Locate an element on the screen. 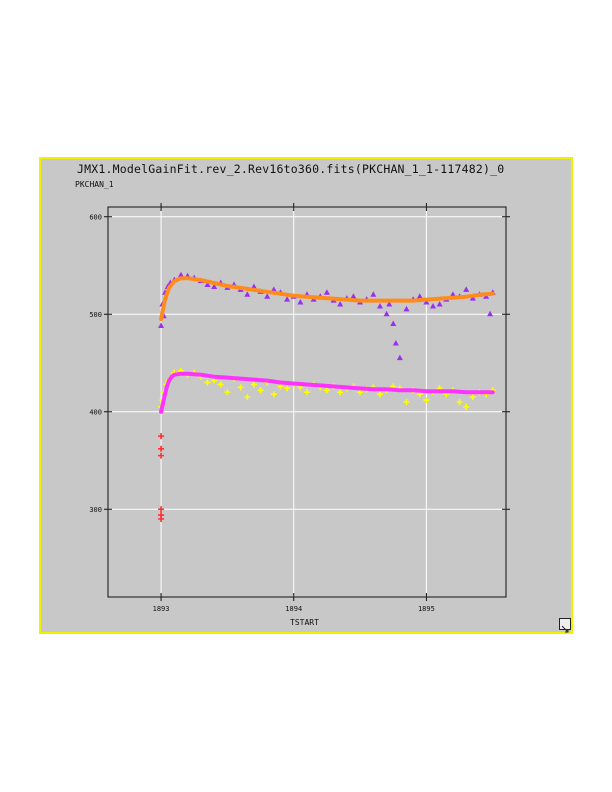  resize-corner-icon is located at coordinates (565, 625).